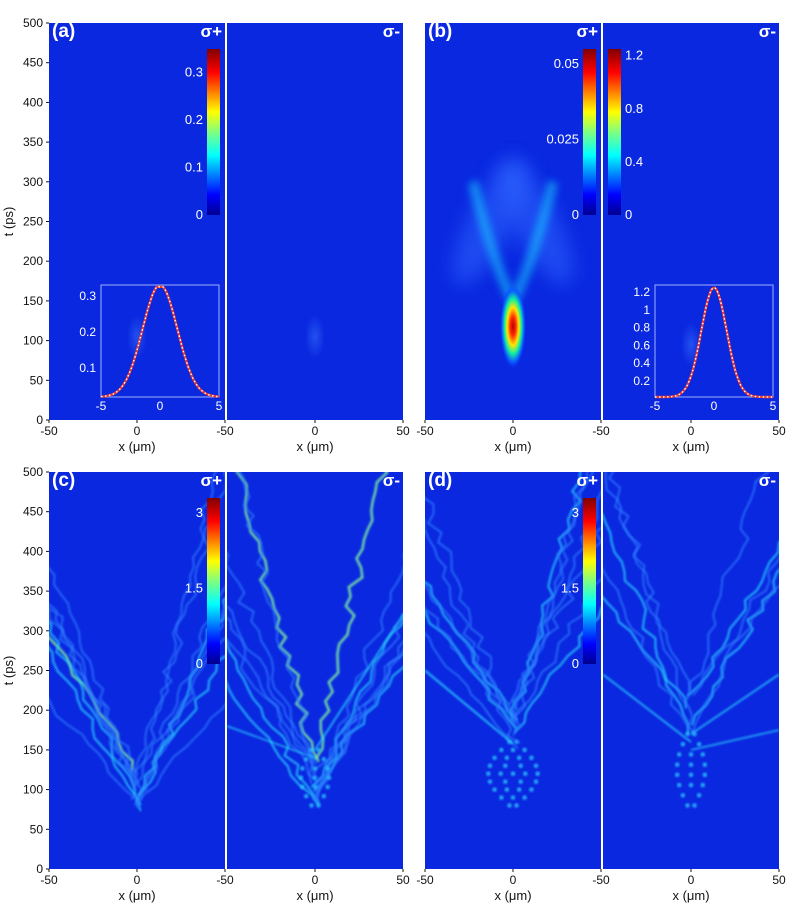  What do you see at coordinates (625, 135) in the screenshot?
I see `colorbar: 0 0.4 0.8 1.2` at bounding box center [625, 135].